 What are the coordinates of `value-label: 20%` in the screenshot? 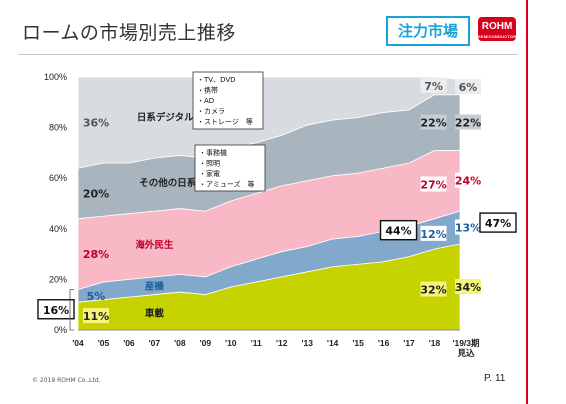 It's located at (96, 193).